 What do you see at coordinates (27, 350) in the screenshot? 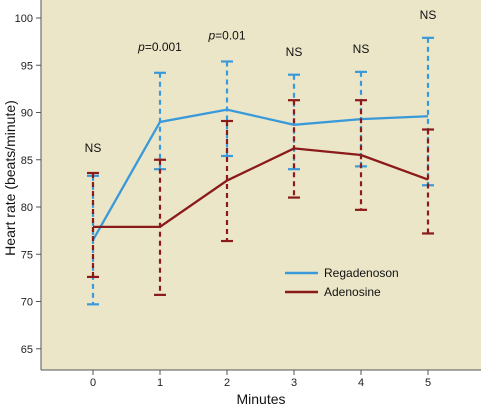
I see `y-tick-label: 65` at bounding box center [27, 350].